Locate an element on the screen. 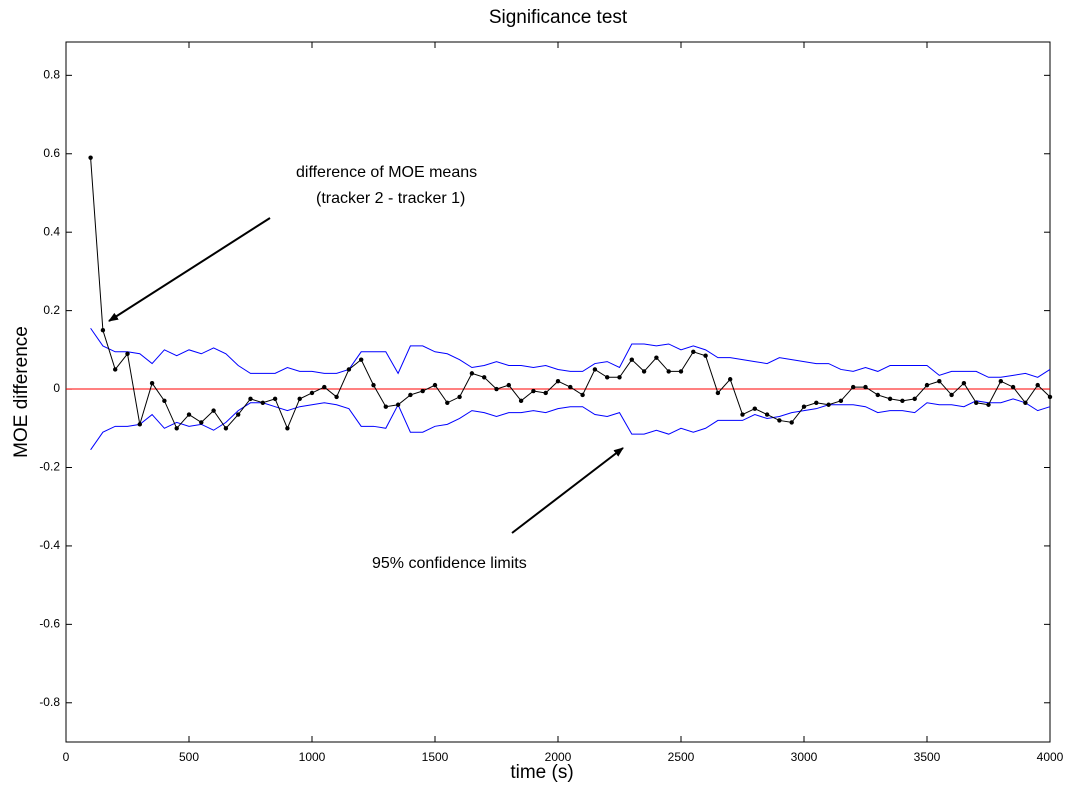 The width and height of the screenshot is (1070, 785). y-tick-label: -0.2 is located at coordinates (49, 467).